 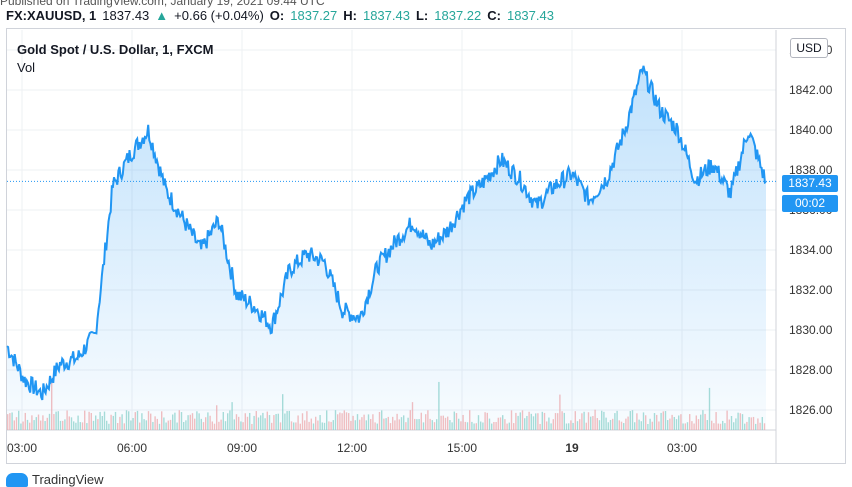 What do you see at coordinates (115, 49) in the screenshot?
I see `chart-title: Gold Spot / U.S. Dollar, 1, FXCM` at bounding box center [115, 49].